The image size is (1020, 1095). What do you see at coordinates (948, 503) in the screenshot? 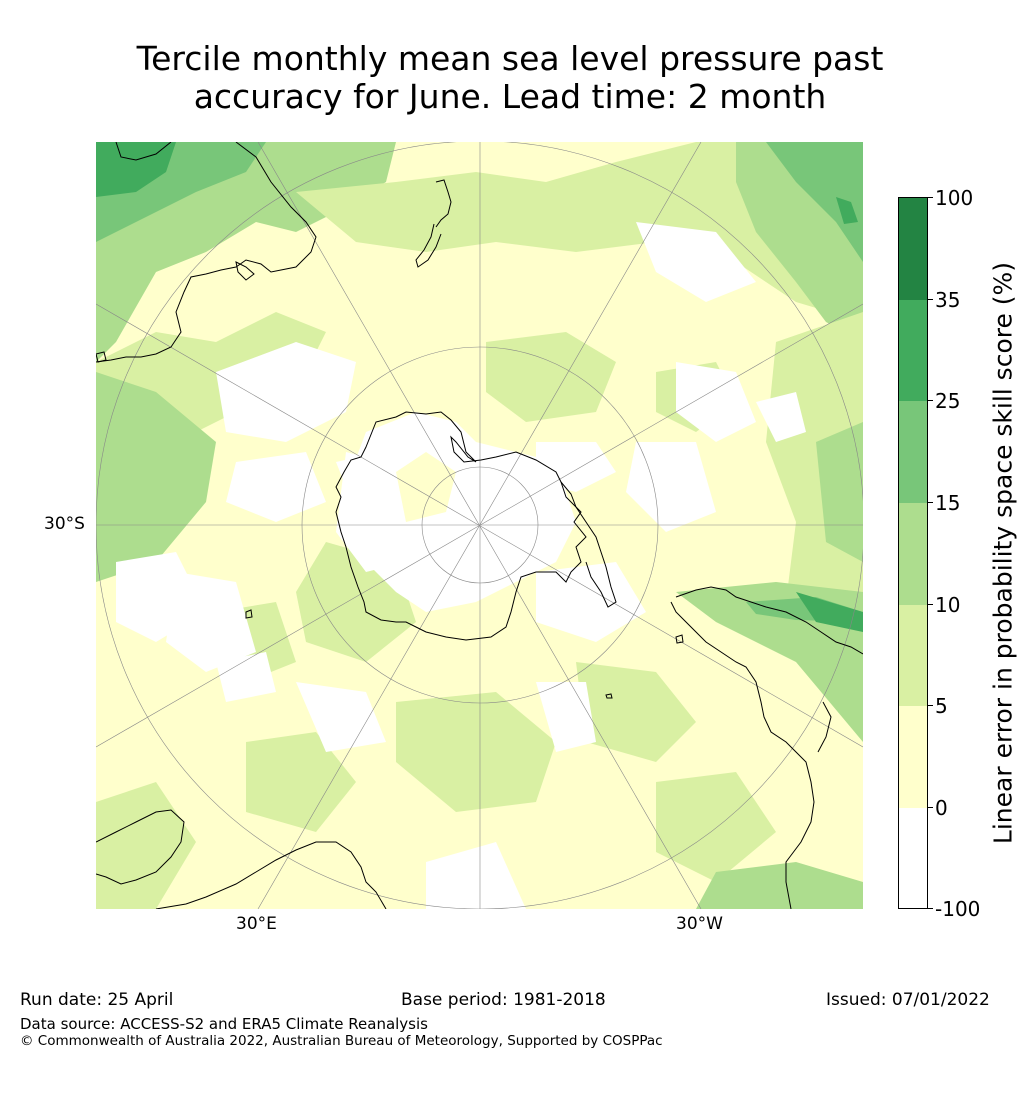
I see `colorbar-tick-label: 15` at bounding box center [948, 503].